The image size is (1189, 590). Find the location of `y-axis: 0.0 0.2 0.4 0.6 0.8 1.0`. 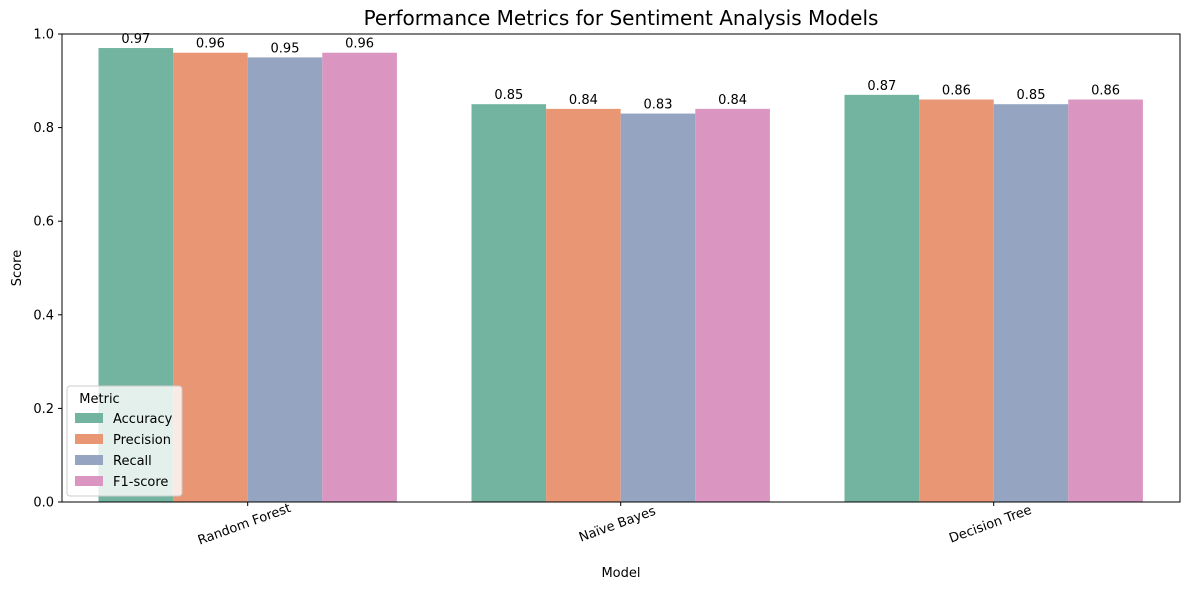

y-axis: 0.0 0.2 0.4 0.6 0.8 1.0 is located at coordinates (47, 269).